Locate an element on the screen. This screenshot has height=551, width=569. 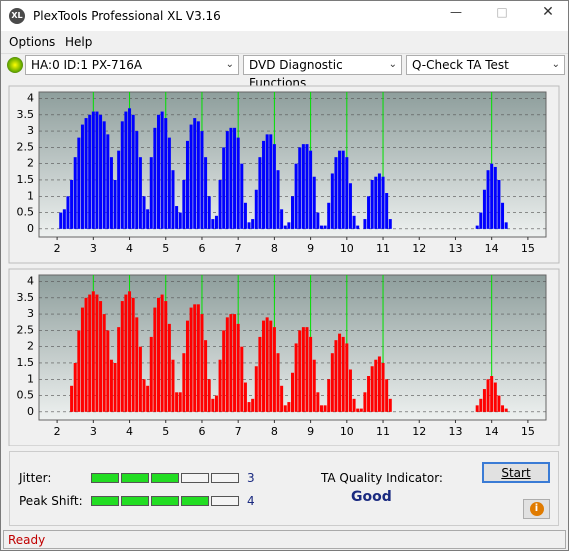
test-text: Q-Check TA Test is located at coordinates (460, 65).